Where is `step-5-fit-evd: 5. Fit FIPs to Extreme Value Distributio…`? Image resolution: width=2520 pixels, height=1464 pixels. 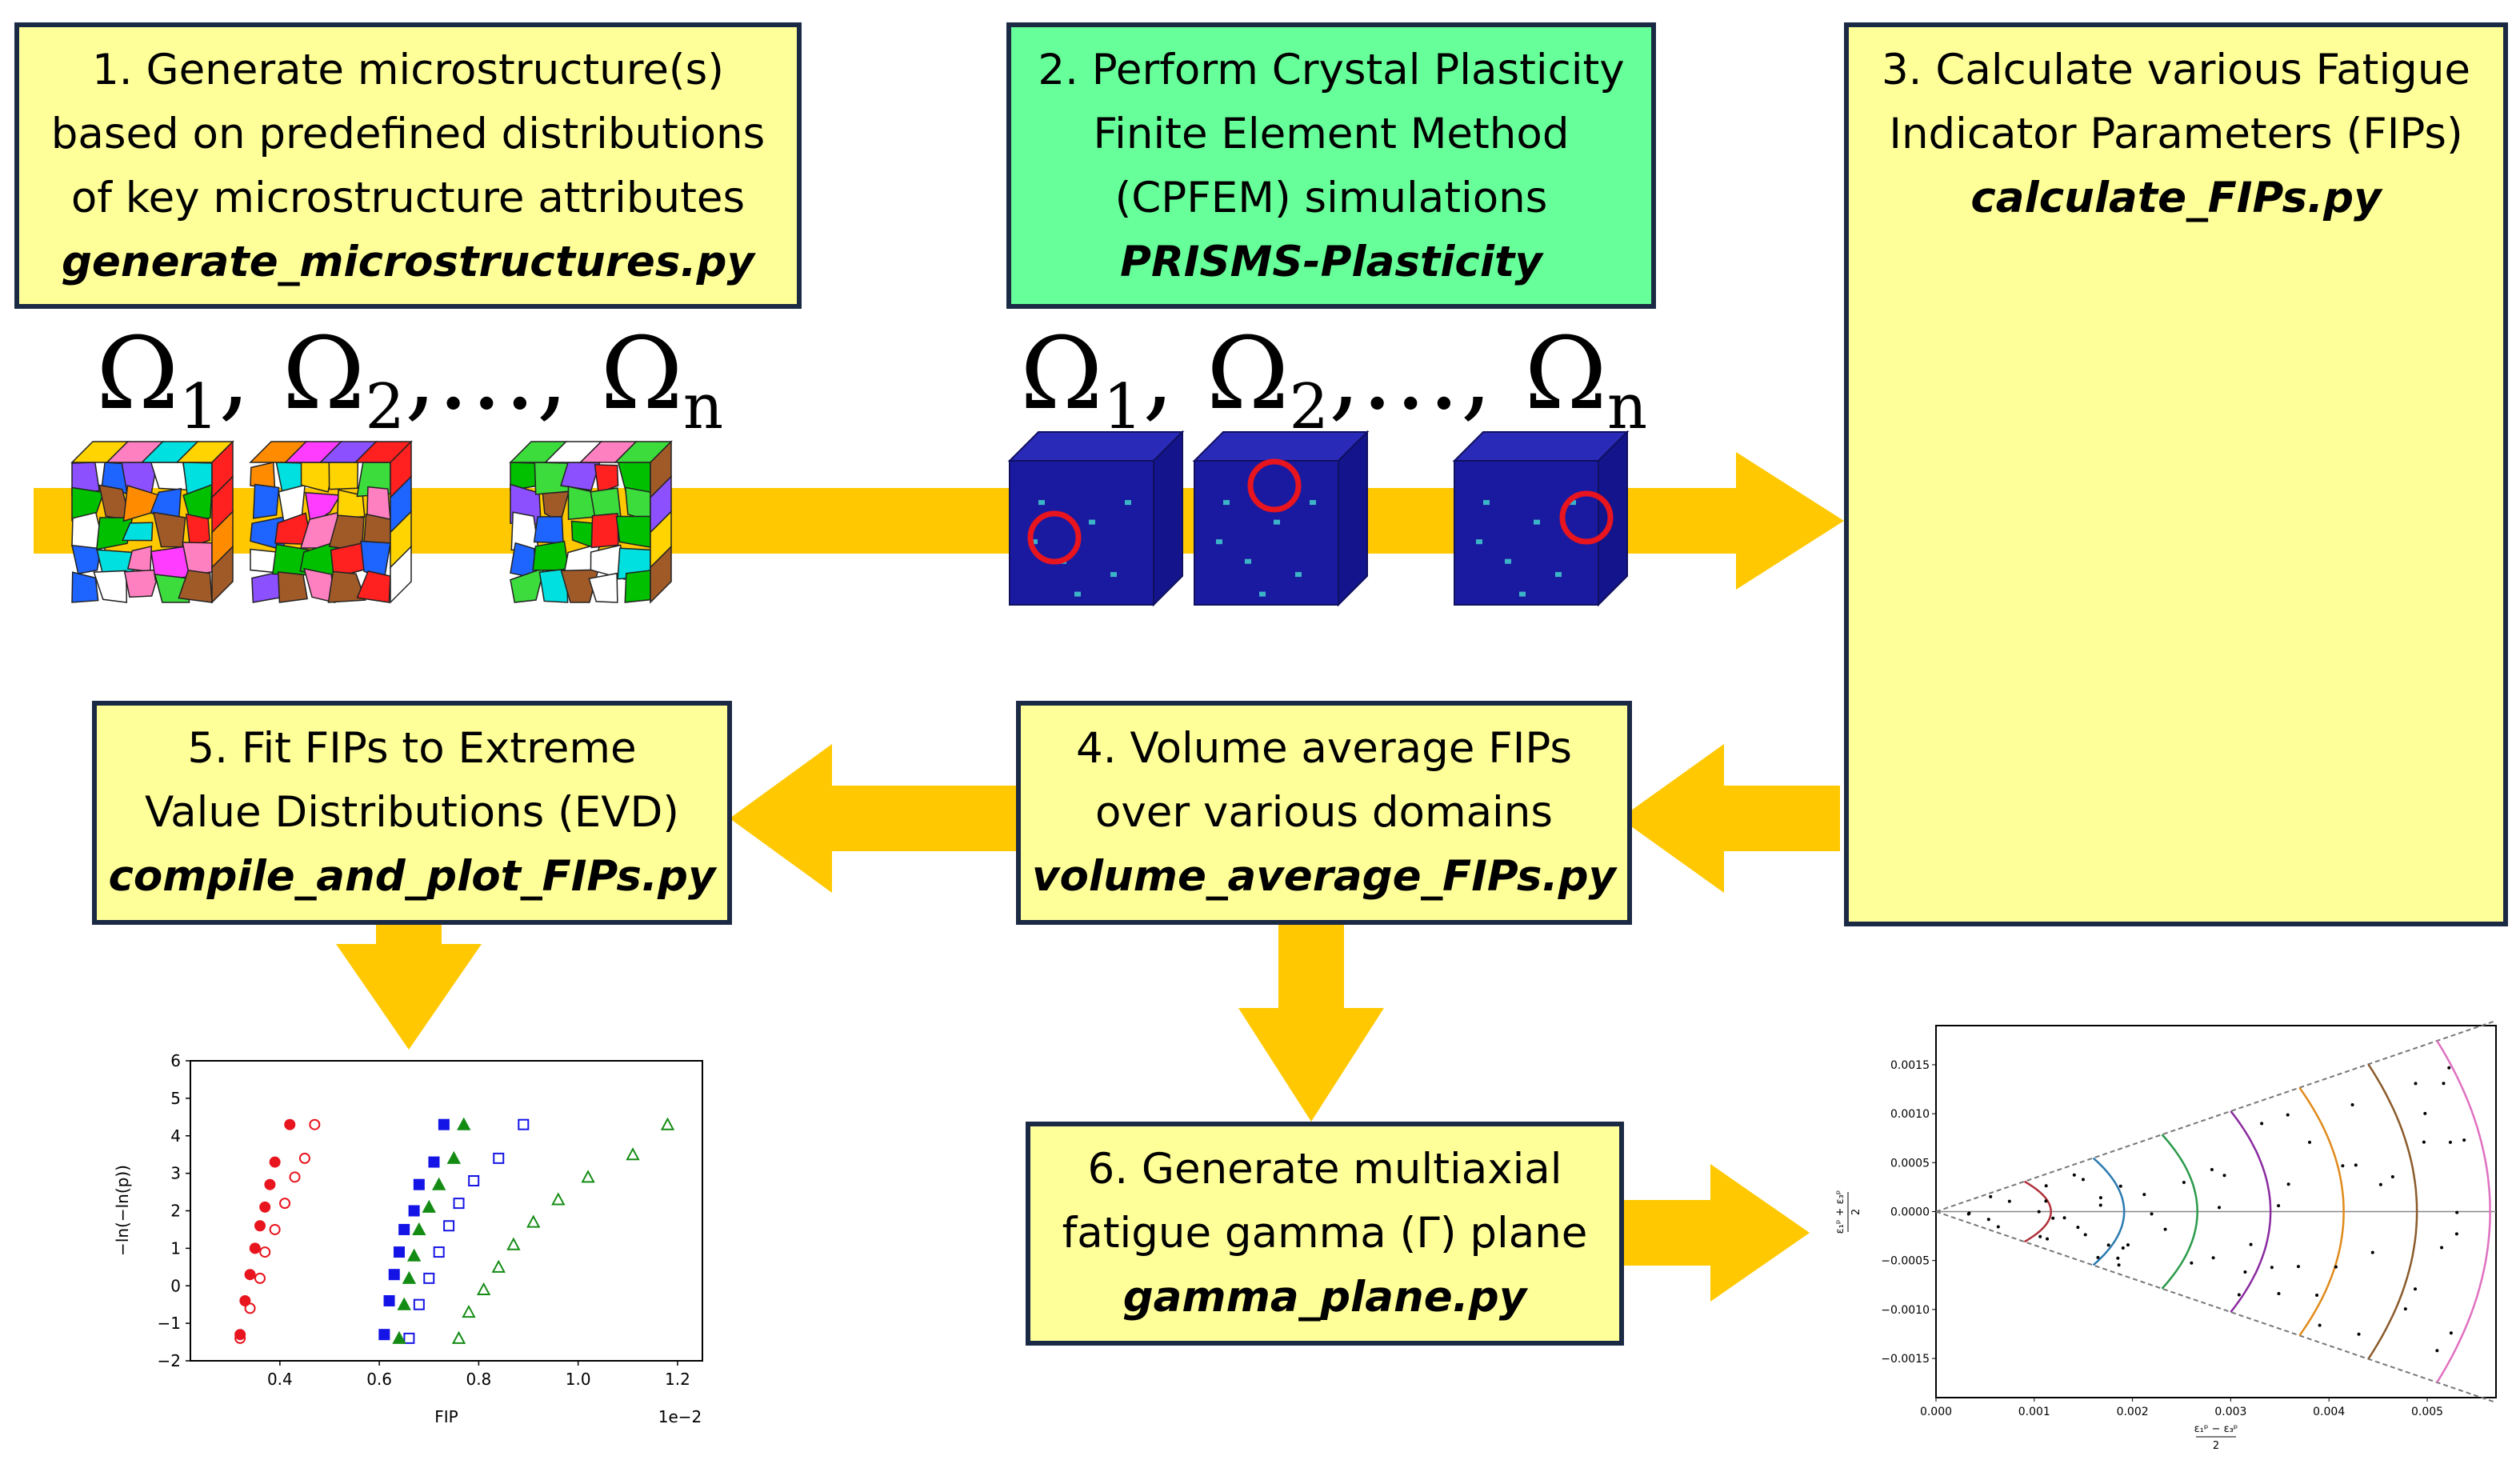 step-5-fit-evd: 5. Fit FIPs to Extreme Value Distributio… is located at coordinates (412, 813).